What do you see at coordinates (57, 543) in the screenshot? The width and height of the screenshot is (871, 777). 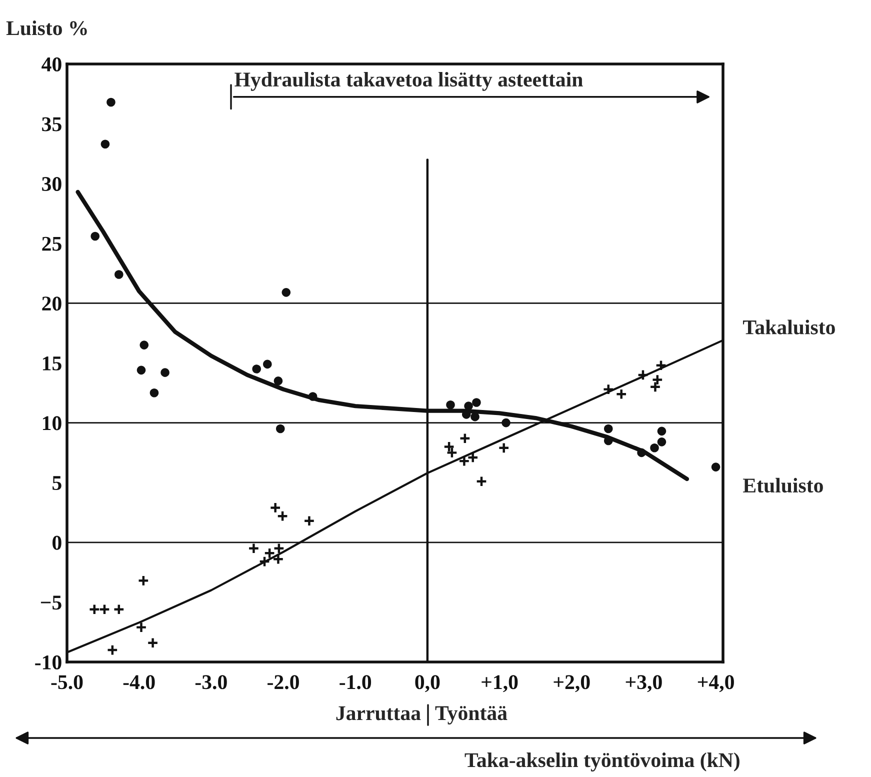 I see `y-tick-label: 0` at bounding box center [57, 543].